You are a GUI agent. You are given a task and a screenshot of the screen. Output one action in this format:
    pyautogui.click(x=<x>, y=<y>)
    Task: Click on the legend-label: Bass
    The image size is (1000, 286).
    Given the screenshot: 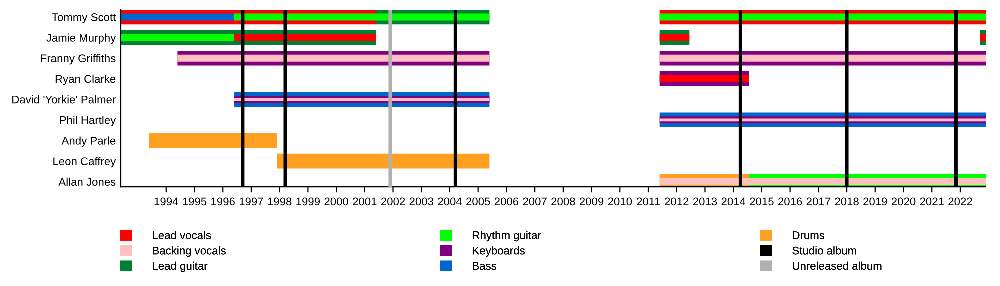 What is the action you would take?
    pyautogui.click(x=485, y=266)
    